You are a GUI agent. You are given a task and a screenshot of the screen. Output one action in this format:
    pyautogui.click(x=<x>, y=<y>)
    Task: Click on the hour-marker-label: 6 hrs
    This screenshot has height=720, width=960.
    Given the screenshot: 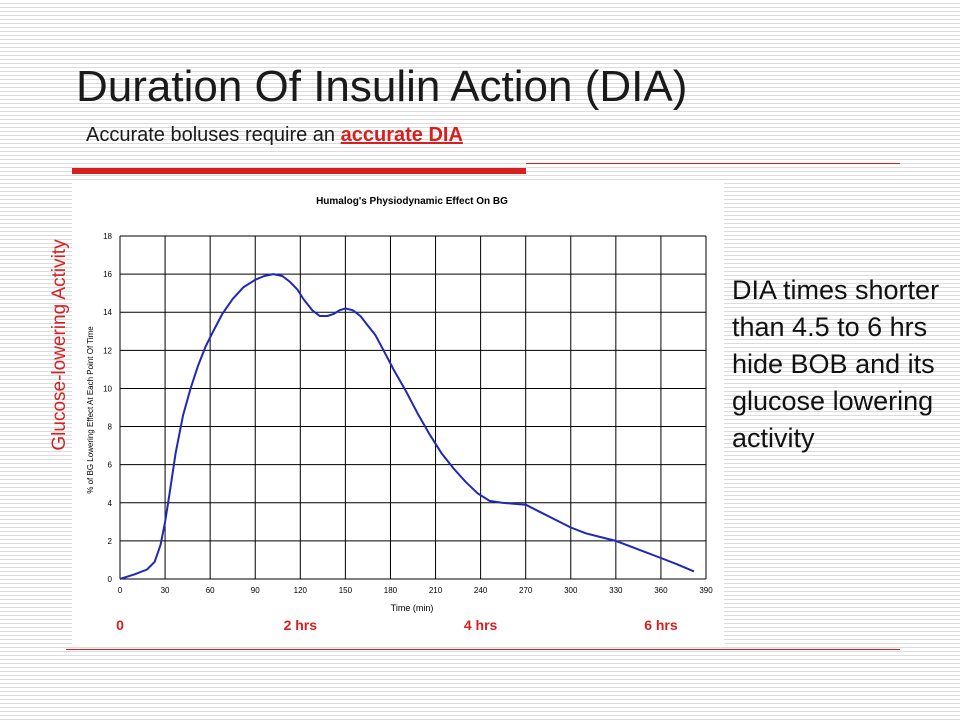 What is the action you would take?
    pyautogui.click(x=661, y=625)
    